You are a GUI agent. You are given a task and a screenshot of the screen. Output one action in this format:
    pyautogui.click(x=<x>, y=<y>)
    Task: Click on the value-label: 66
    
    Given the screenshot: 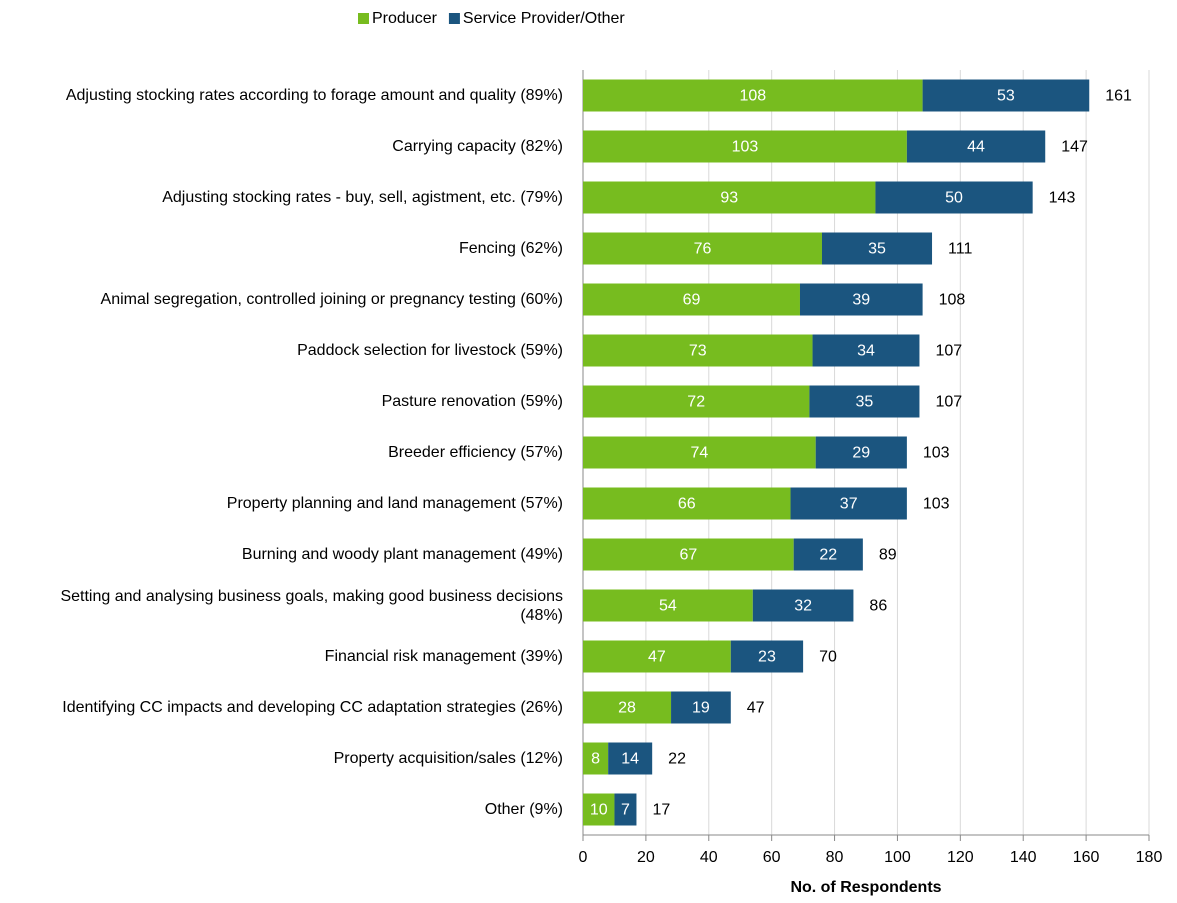 What is the action you would take?
    pyautogui.click(x=687, y=504)
    